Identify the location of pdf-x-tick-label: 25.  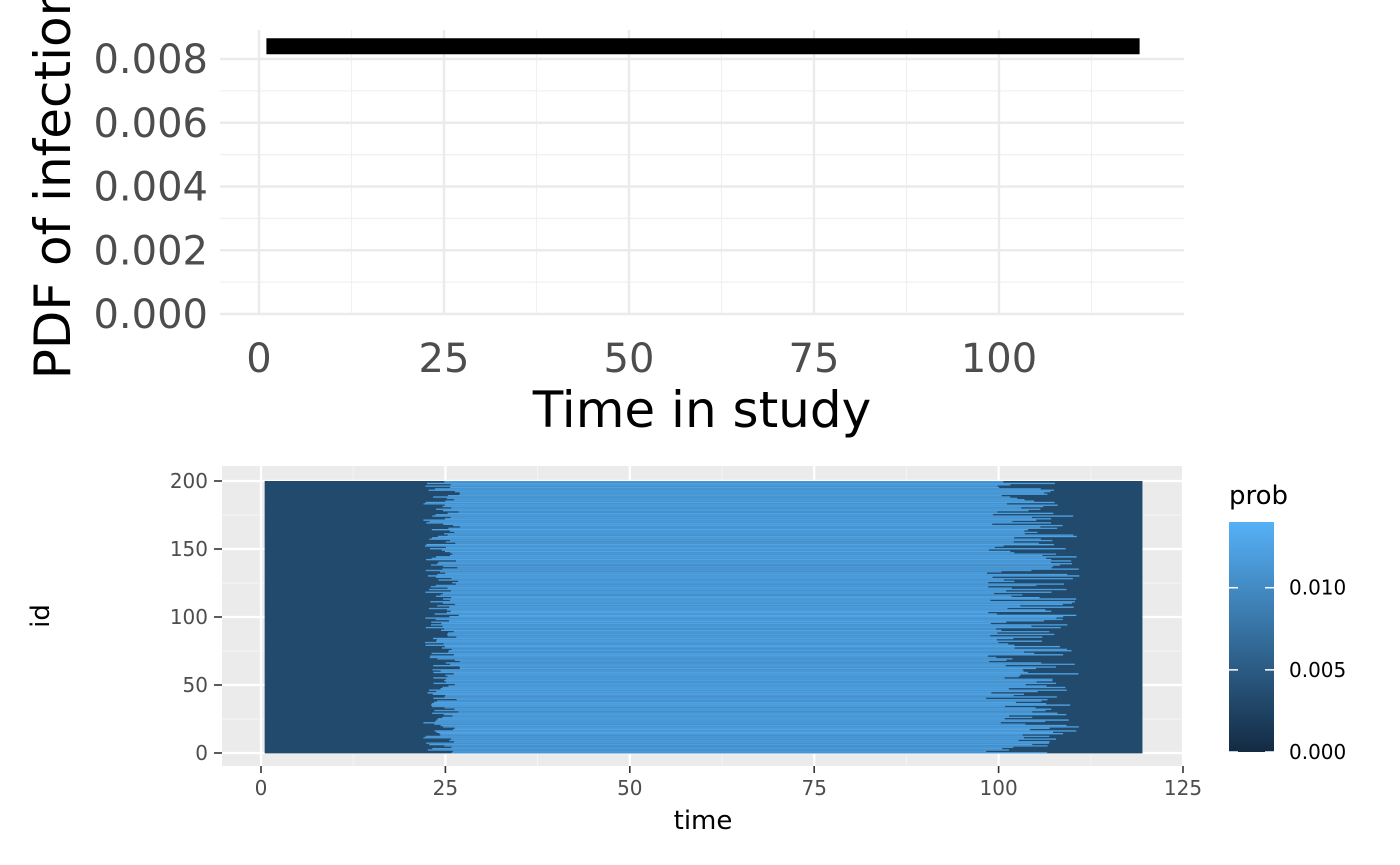
(444, 359).